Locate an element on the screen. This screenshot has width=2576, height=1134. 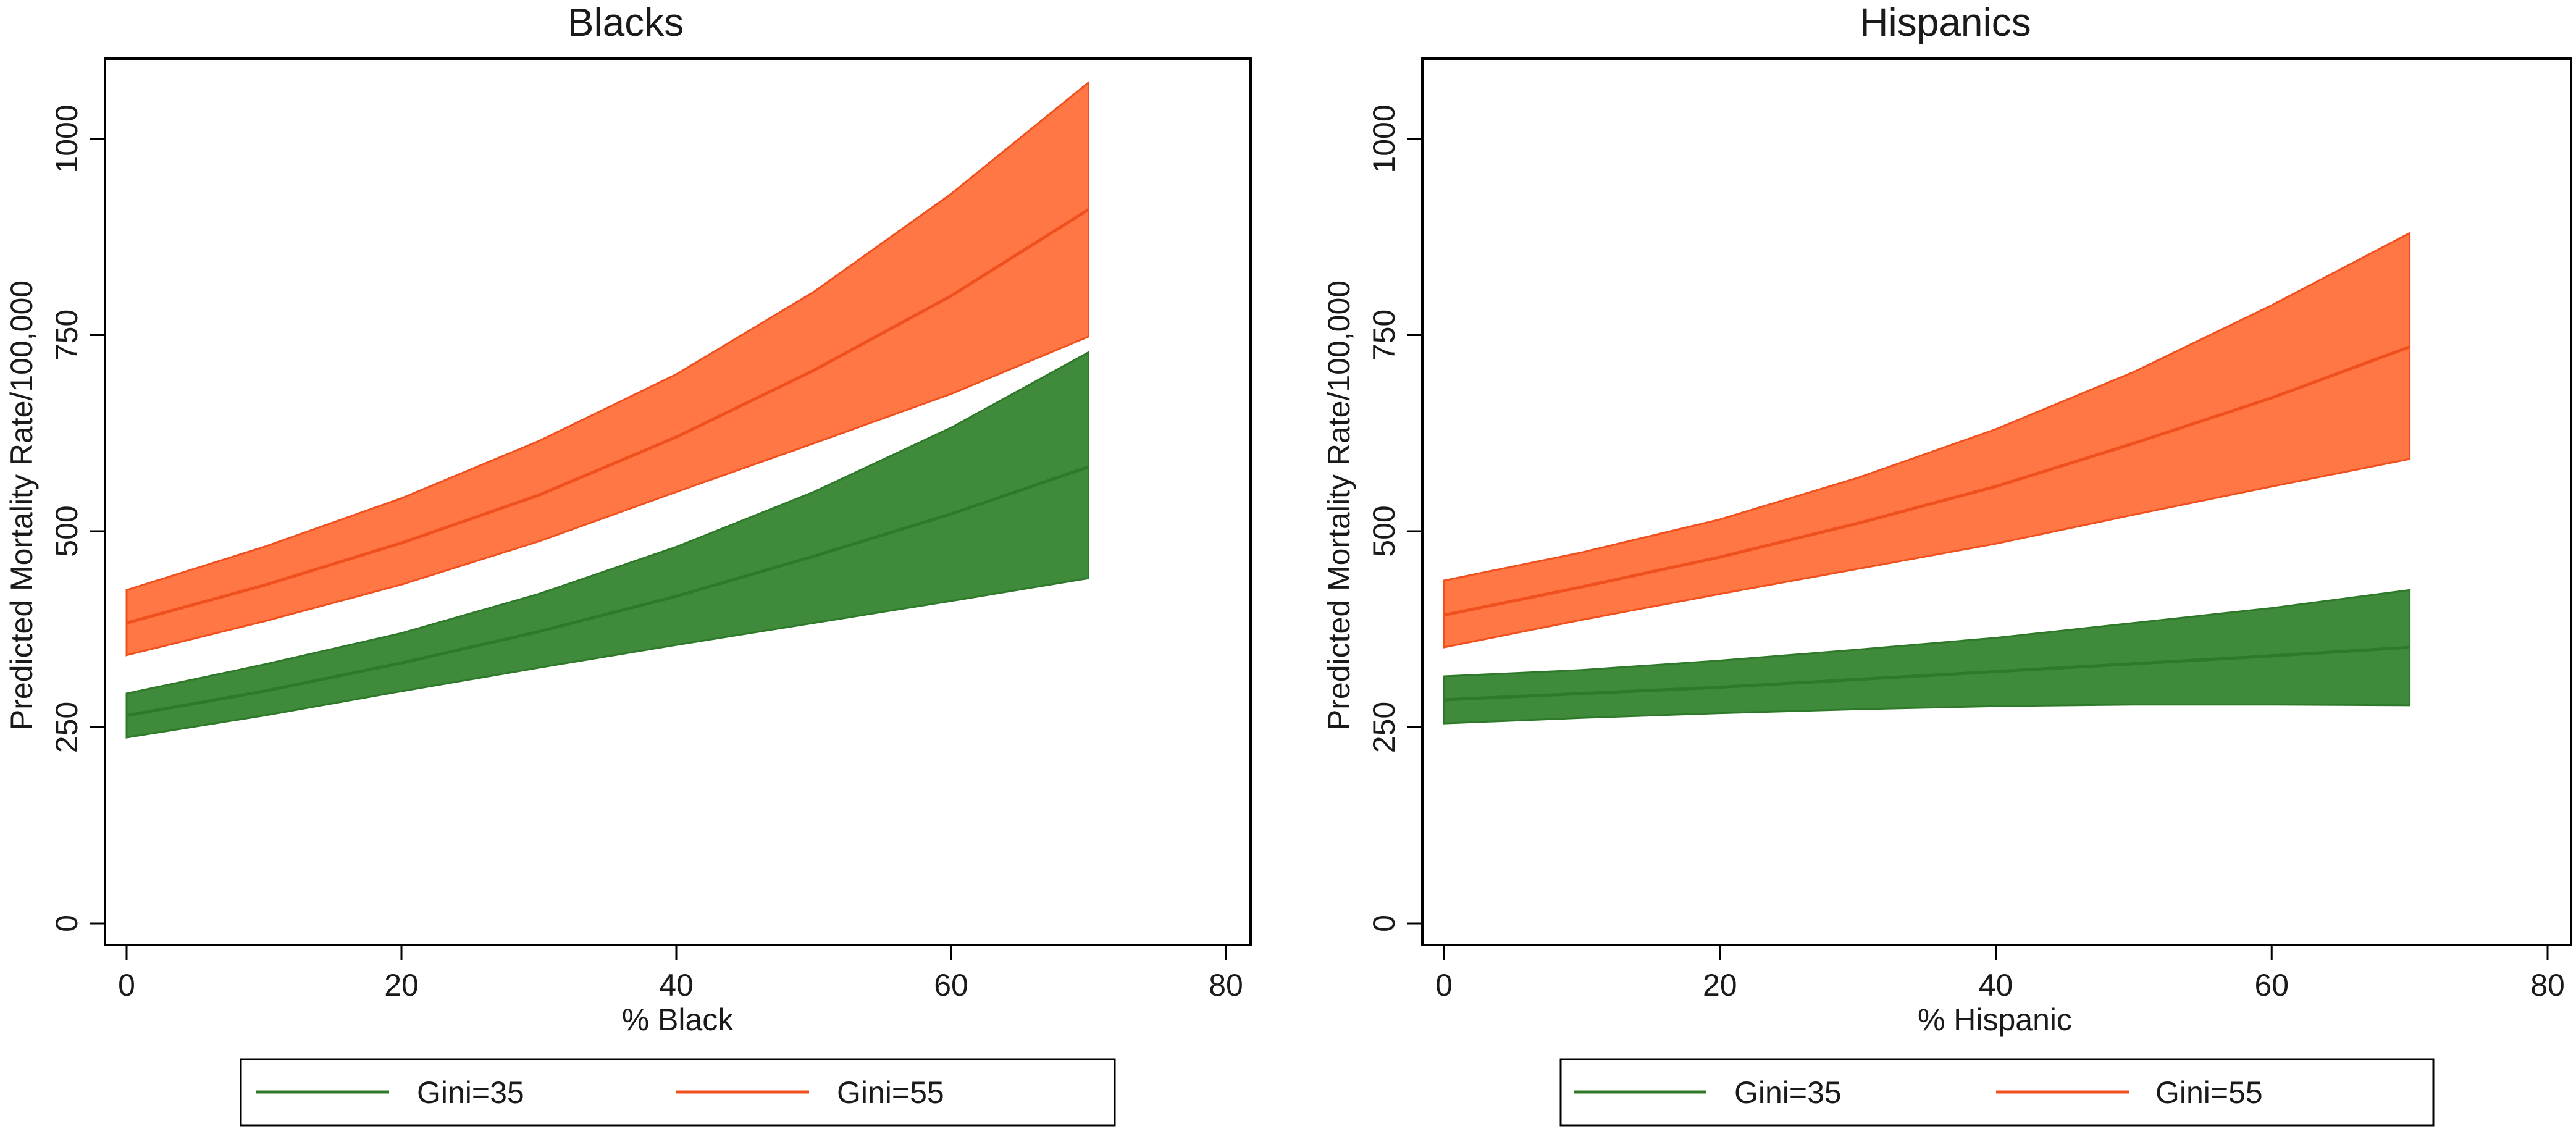
ci-band-gini55 is located at coordinates (1927, 440).